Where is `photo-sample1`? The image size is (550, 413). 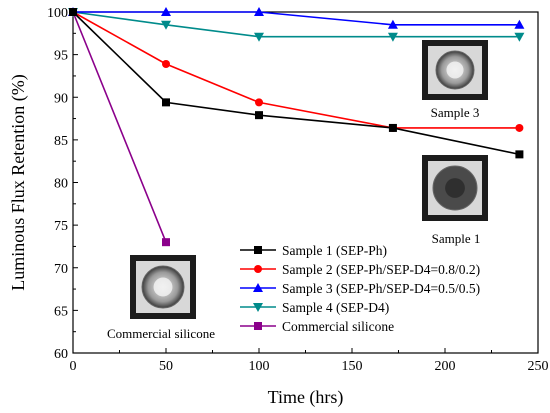 photo-sample1 is located at coordinates (455, 188).